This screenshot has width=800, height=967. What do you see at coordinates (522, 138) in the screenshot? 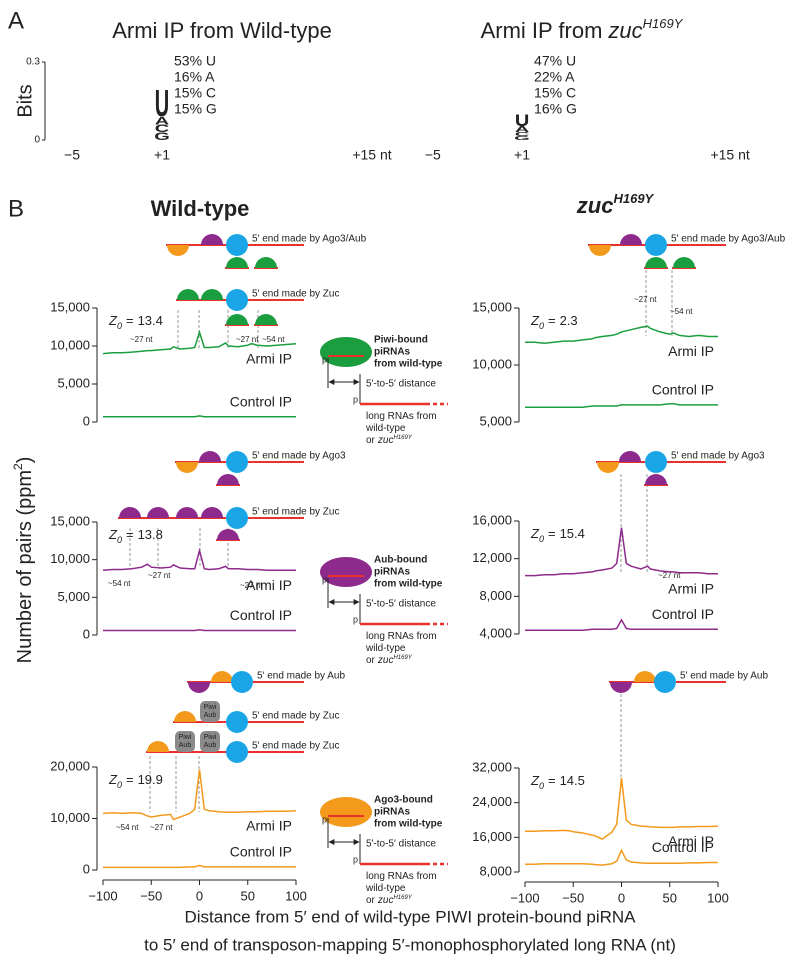
I see `logo-letter: G` at bounding box center [522, 138].